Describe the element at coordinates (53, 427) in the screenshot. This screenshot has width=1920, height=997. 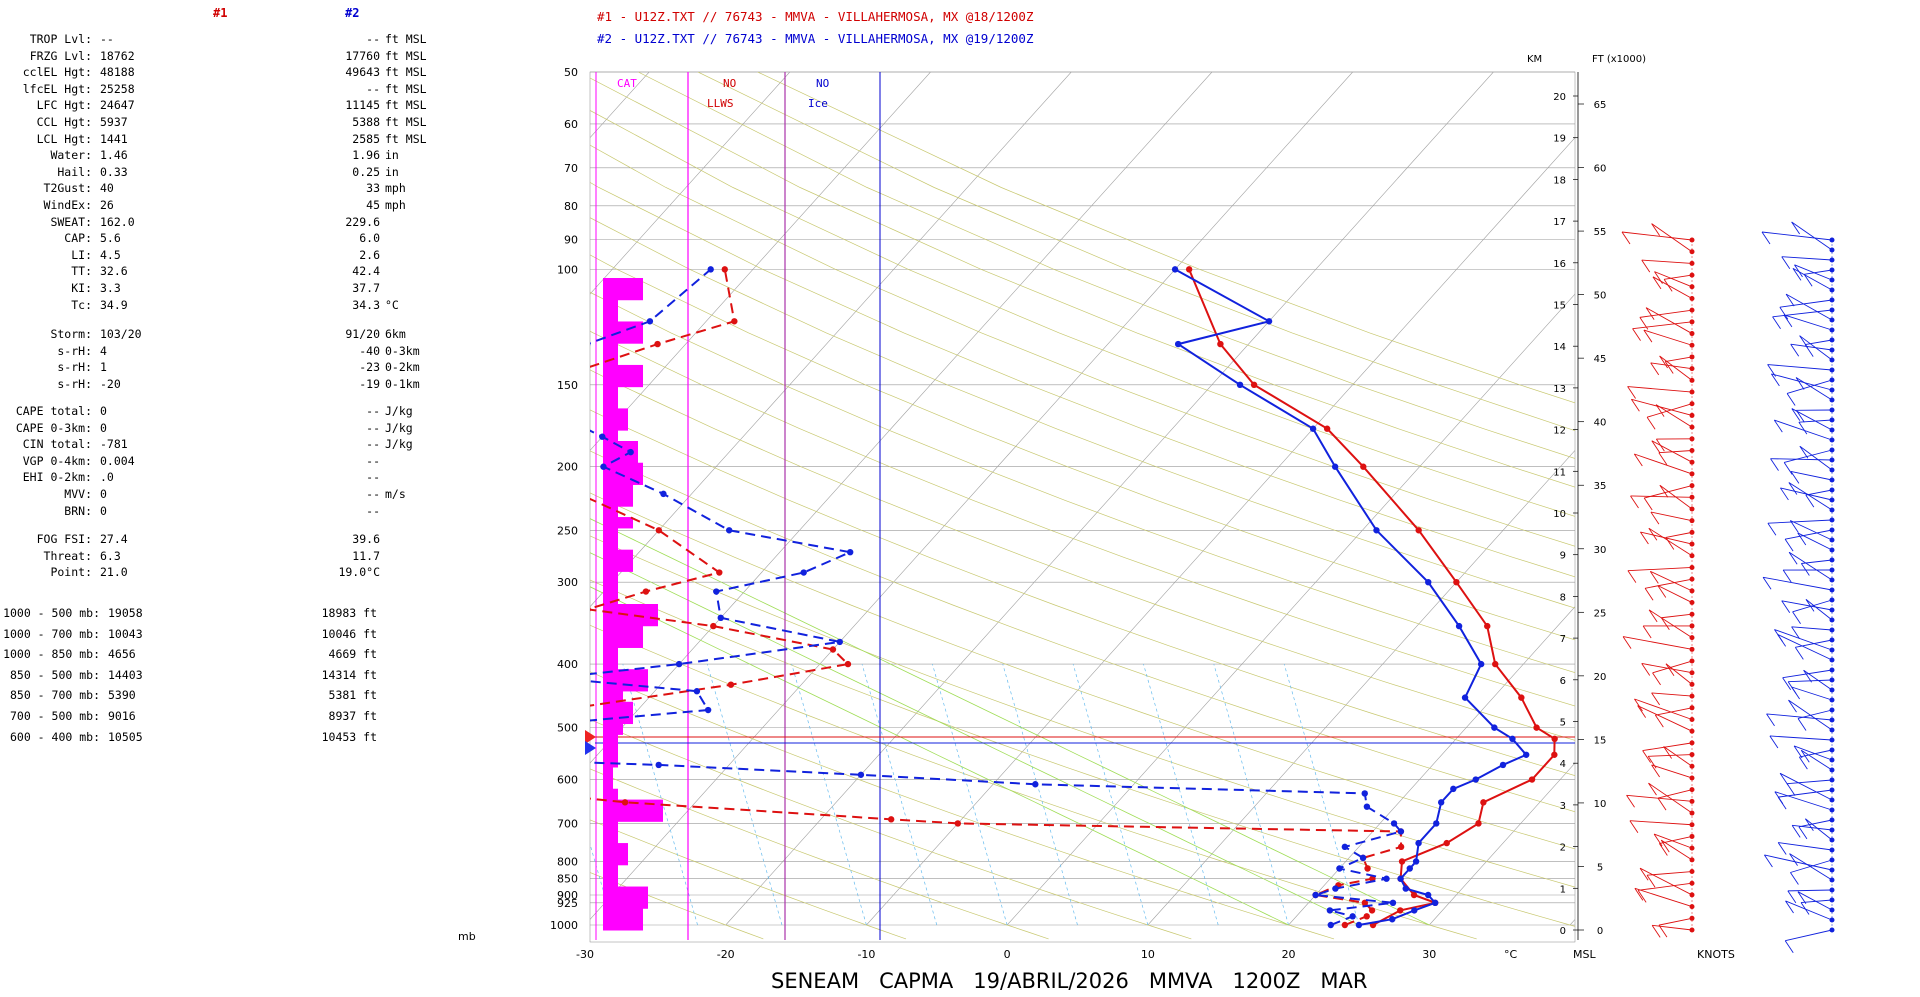
I see `index-label: CAPE 0-3km:` at that location.